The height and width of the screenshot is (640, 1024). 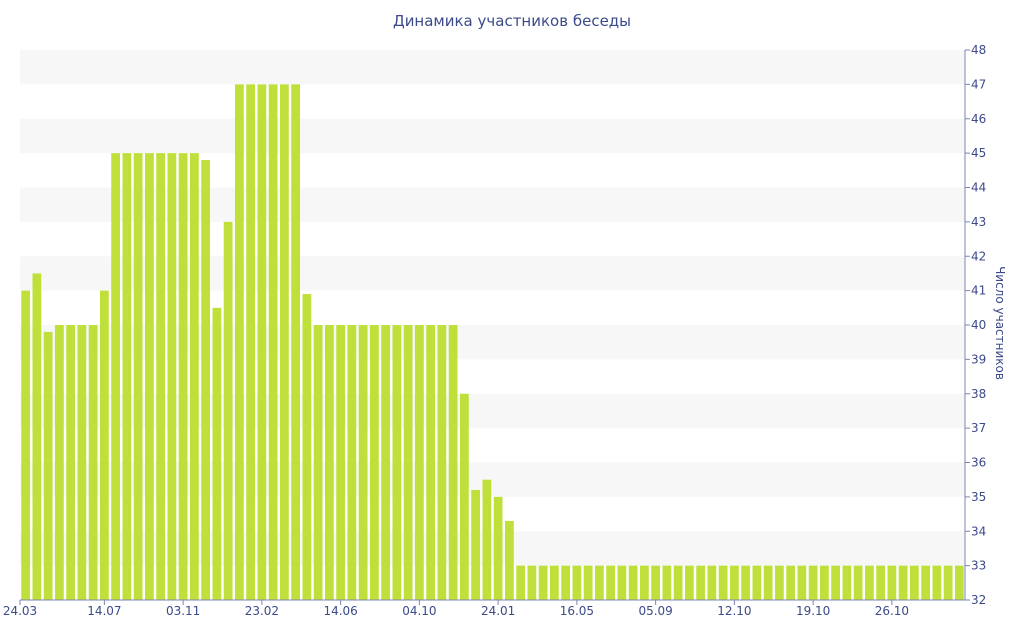 What do you see at coordinates (892, 611) in the screenshot?
I see `x-tick-label: 26.10` at bounding box center [892, 611].